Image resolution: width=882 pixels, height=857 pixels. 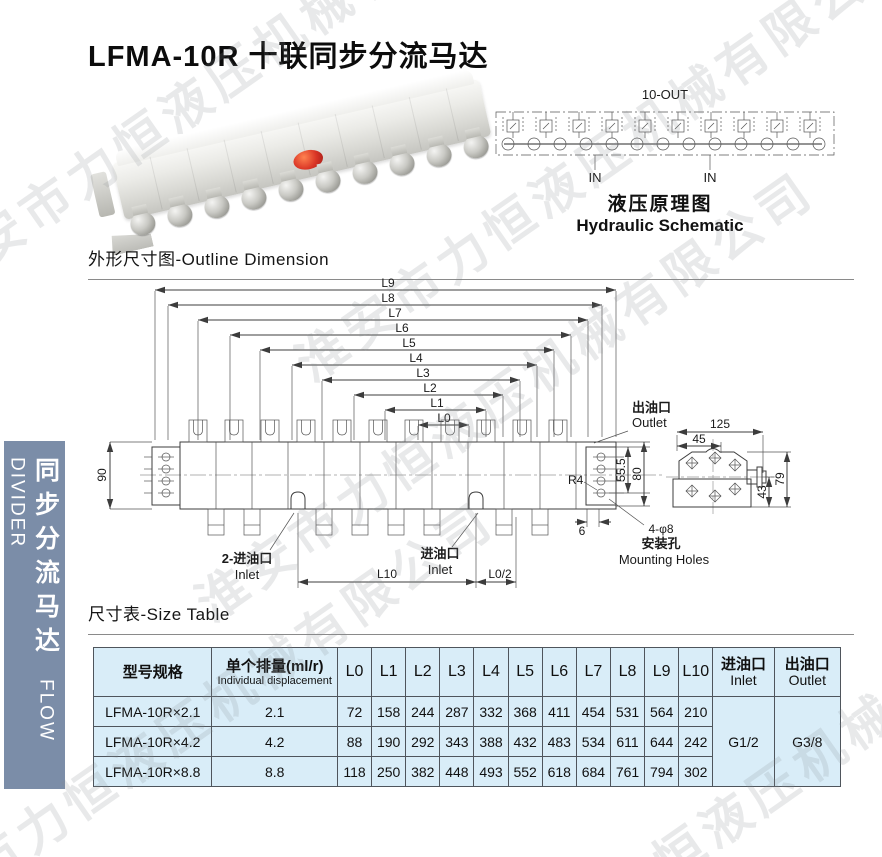 I want to click on dimension-stack: L9 L8 L7 L6 L5 L4 L3 L2 L1 L0, so click(x=385, y=352).